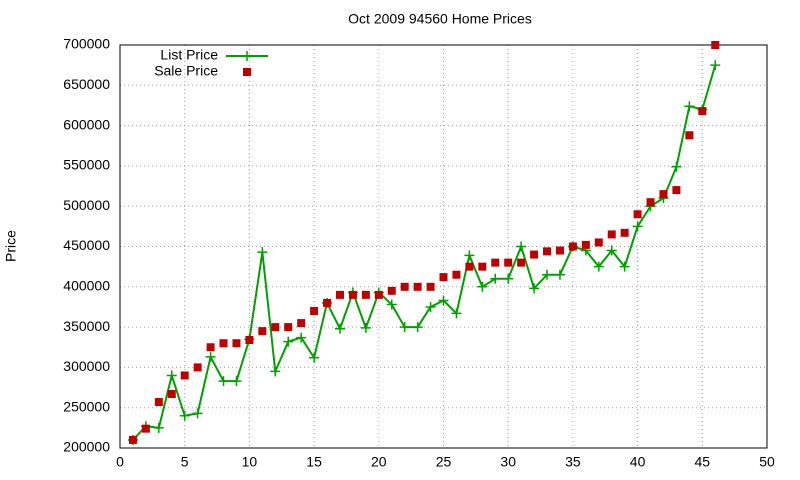  I want to click on y-tick-label: 250000, so click(86, 406).